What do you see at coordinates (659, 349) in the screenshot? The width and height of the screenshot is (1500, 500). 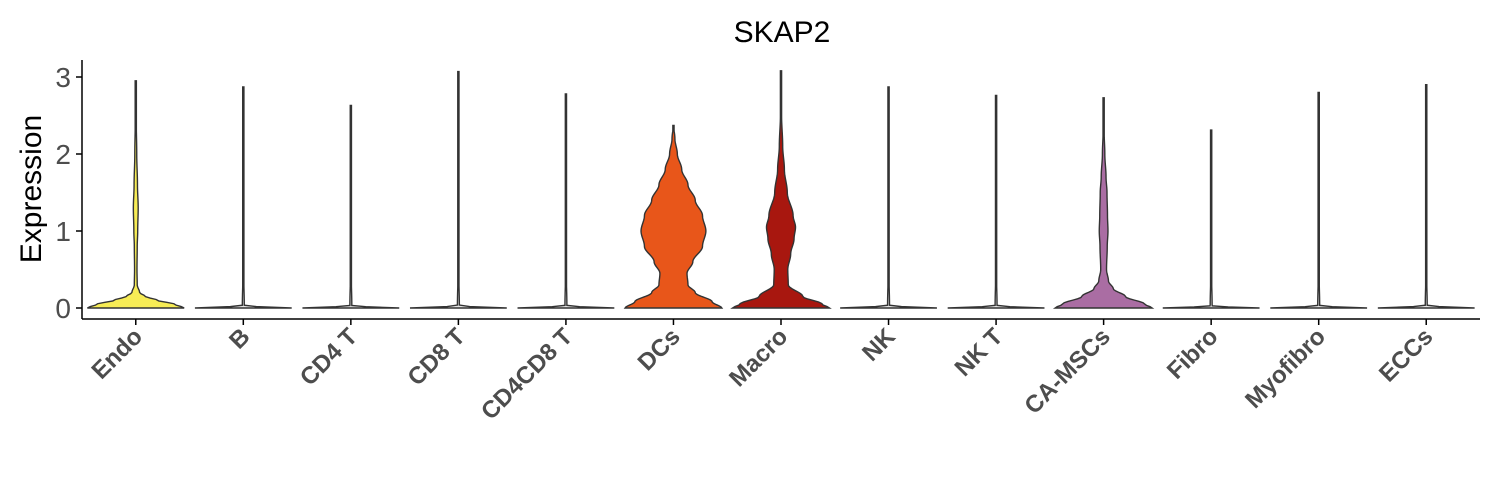 I see `x-tick-label: DCs` at bounding box center [659, 349].